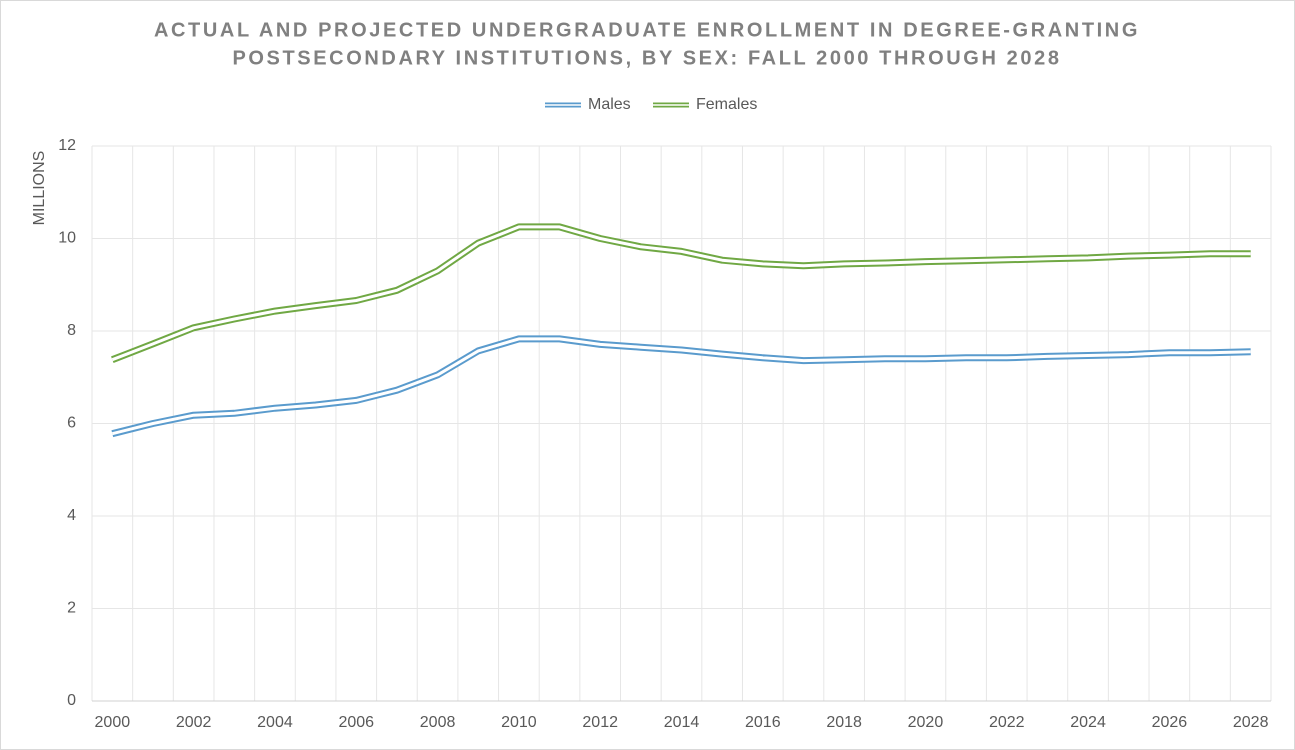 This screenshot has height=750, width=1295. Describe the element at coordinates (1251, 722) in the screenshot. I see `x-tick-label: 2028` at that location.